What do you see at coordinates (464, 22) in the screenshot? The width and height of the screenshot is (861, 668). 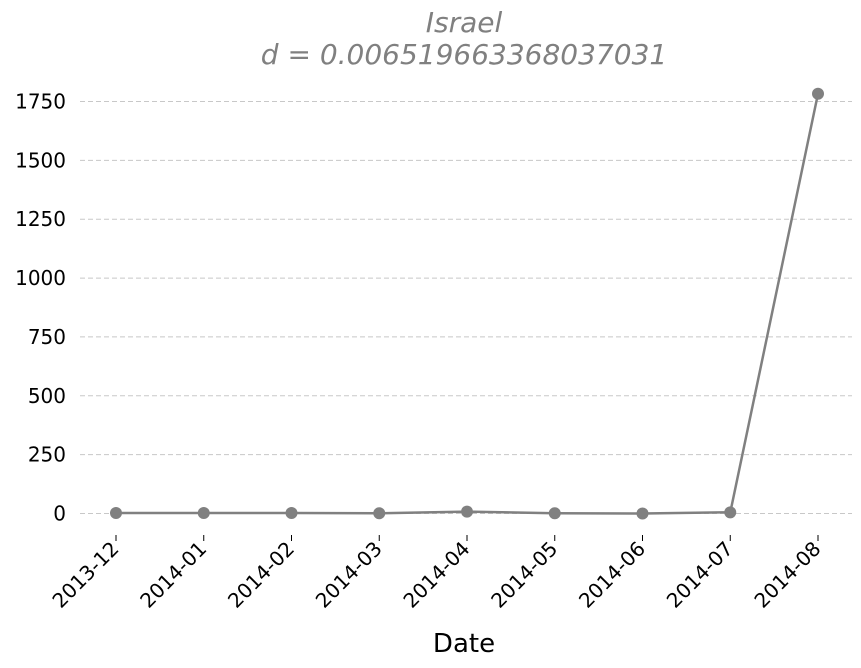 I see `chart-title: Israel` at bounding box center [464, 22].